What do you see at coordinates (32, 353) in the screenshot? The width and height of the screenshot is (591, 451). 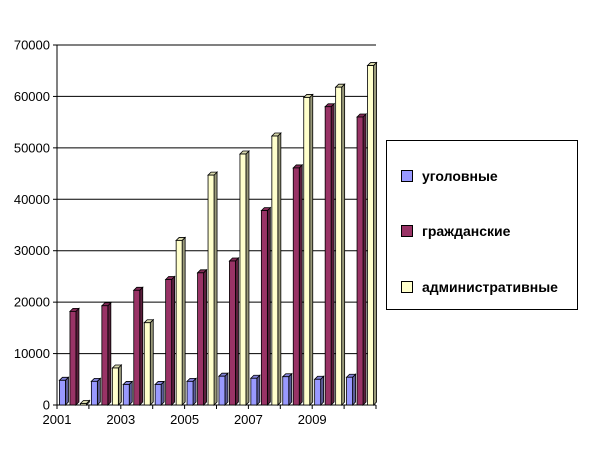 I see `y-tick-label: 10000` at bounding box center [32, 353].